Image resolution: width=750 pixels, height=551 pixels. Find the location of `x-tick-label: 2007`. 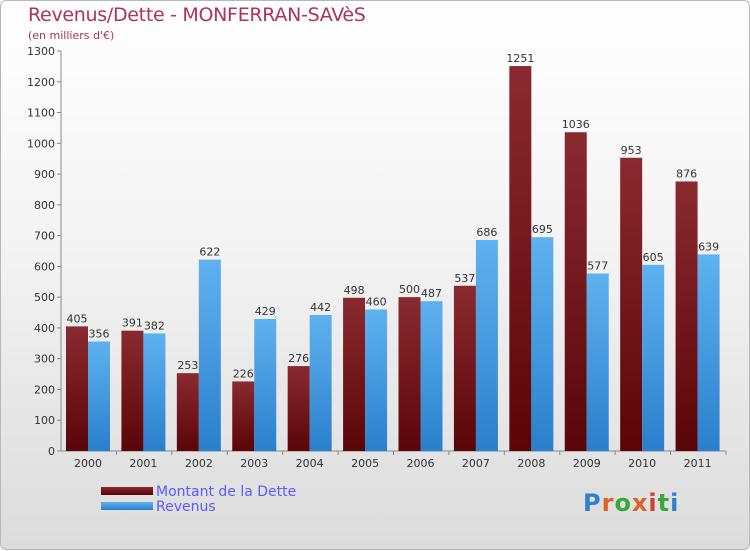

x-tick-label: 2007 is located at coordinates (476, 463).